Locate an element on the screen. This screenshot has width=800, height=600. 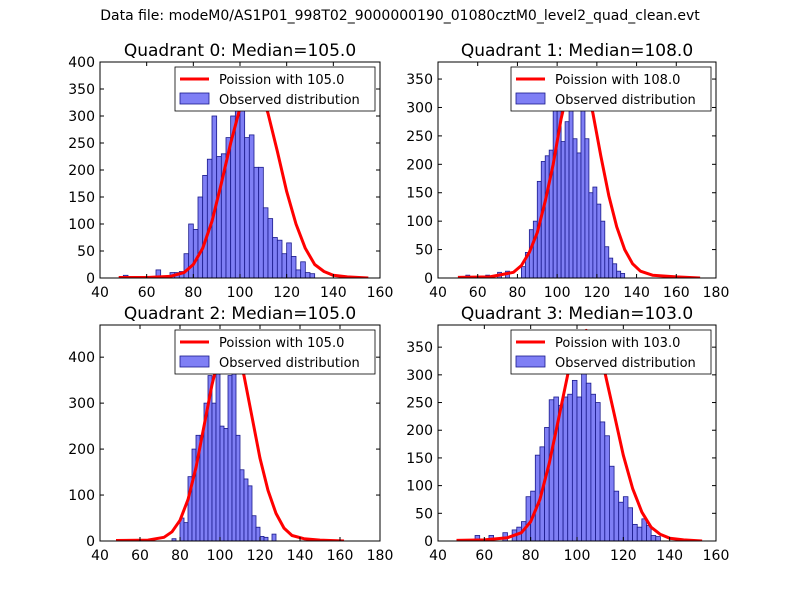
y-tick-label: 0 is located at coordinates (428, 542).